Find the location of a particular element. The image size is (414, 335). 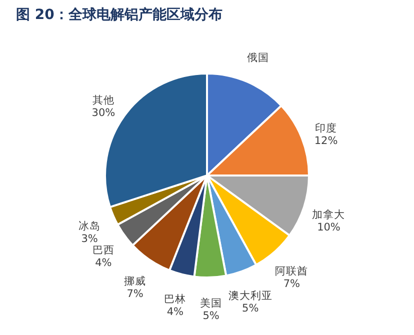

slice-label: 巴西 is located at coordinates (103, 250).